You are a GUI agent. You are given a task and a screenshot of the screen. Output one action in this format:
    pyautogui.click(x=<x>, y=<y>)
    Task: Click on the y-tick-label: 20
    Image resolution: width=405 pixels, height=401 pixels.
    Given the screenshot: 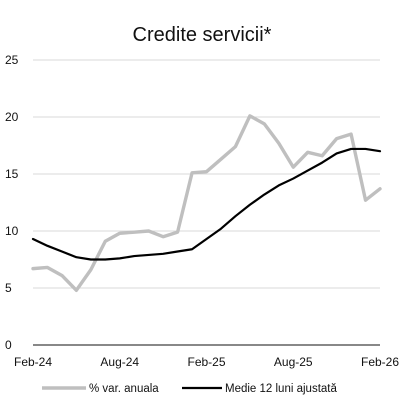 What is the action you would take?
    pyautogui.click(x=12, y=117)
    